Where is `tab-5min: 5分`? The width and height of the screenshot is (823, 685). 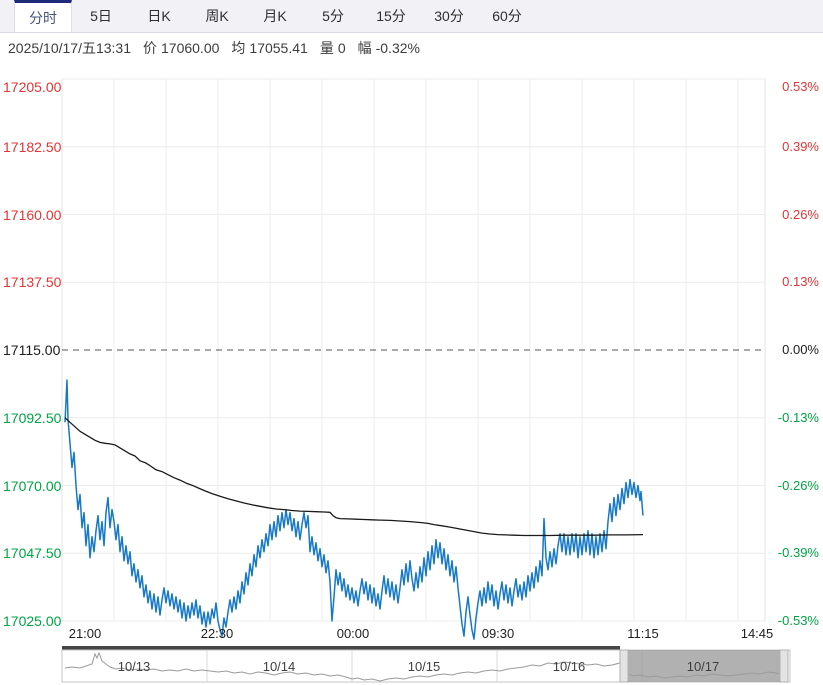
tab-5min: 5分 is located at coordinates (333, 16).